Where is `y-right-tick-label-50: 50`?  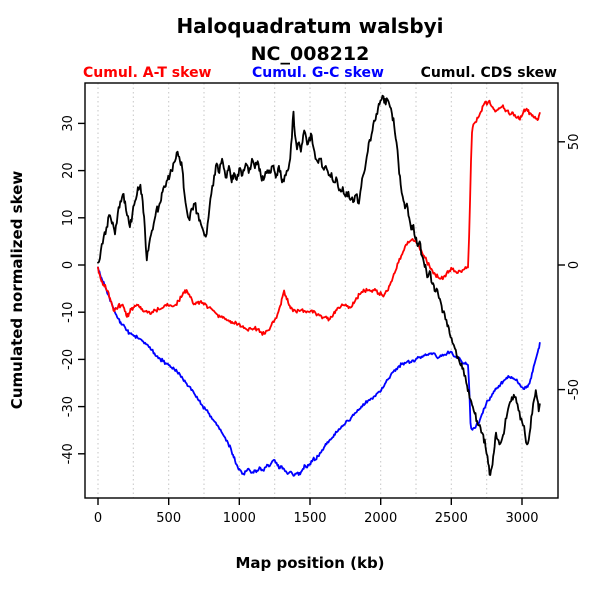
y-right-tick-label-50: 50 is located at coordinates (574, 142).